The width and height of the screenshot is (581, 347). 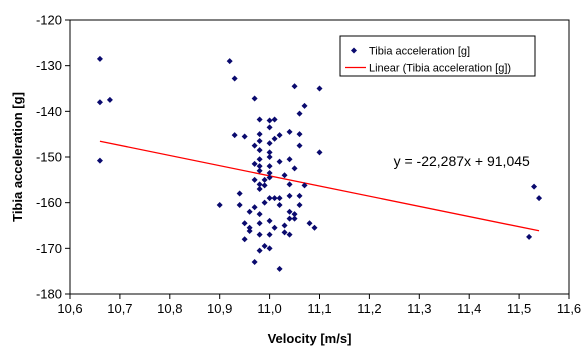 What do you see at coordinates (49, 65) in the screenshot?
I see `y-tick-label: -130` at bounding box center [49, 65].